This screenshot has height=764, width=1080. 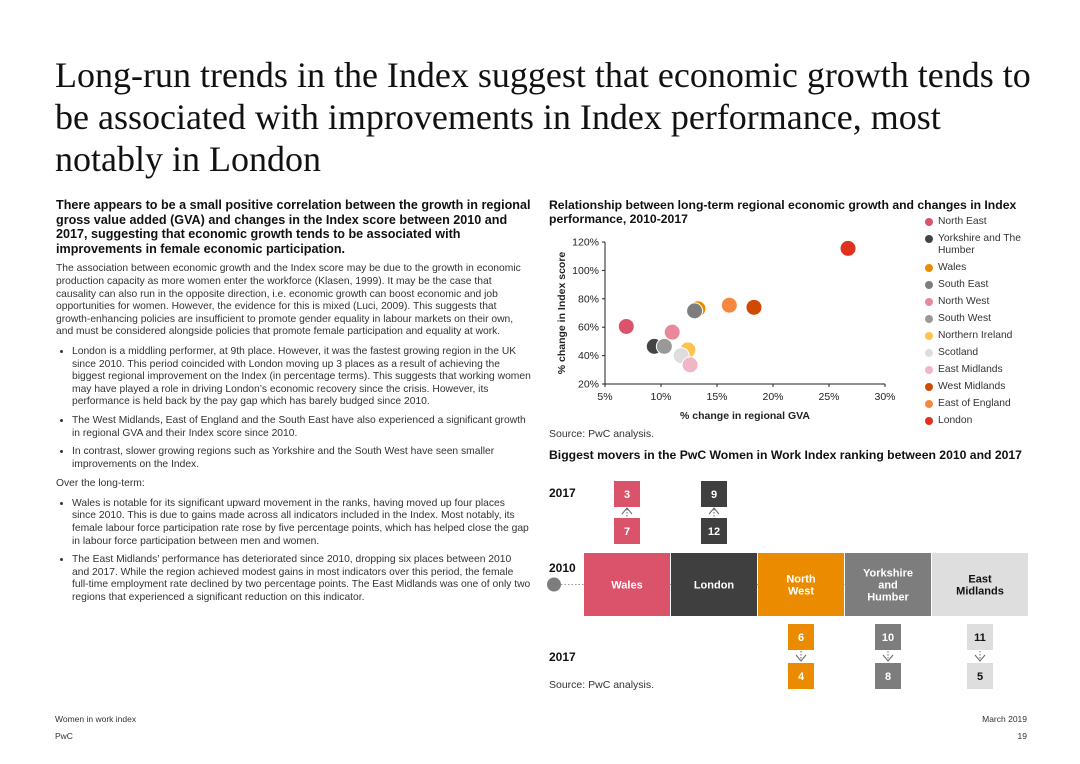 I want to click on rank-2010-east-midlands, so click(x=980, y=637).